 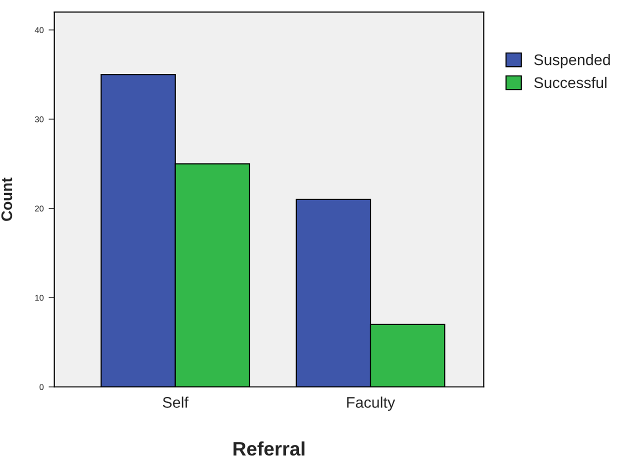 What do you see at coordinates (269, 448) in the screenshot?
I see `x-axis-title: Referral` at bounding box center [269, 448].